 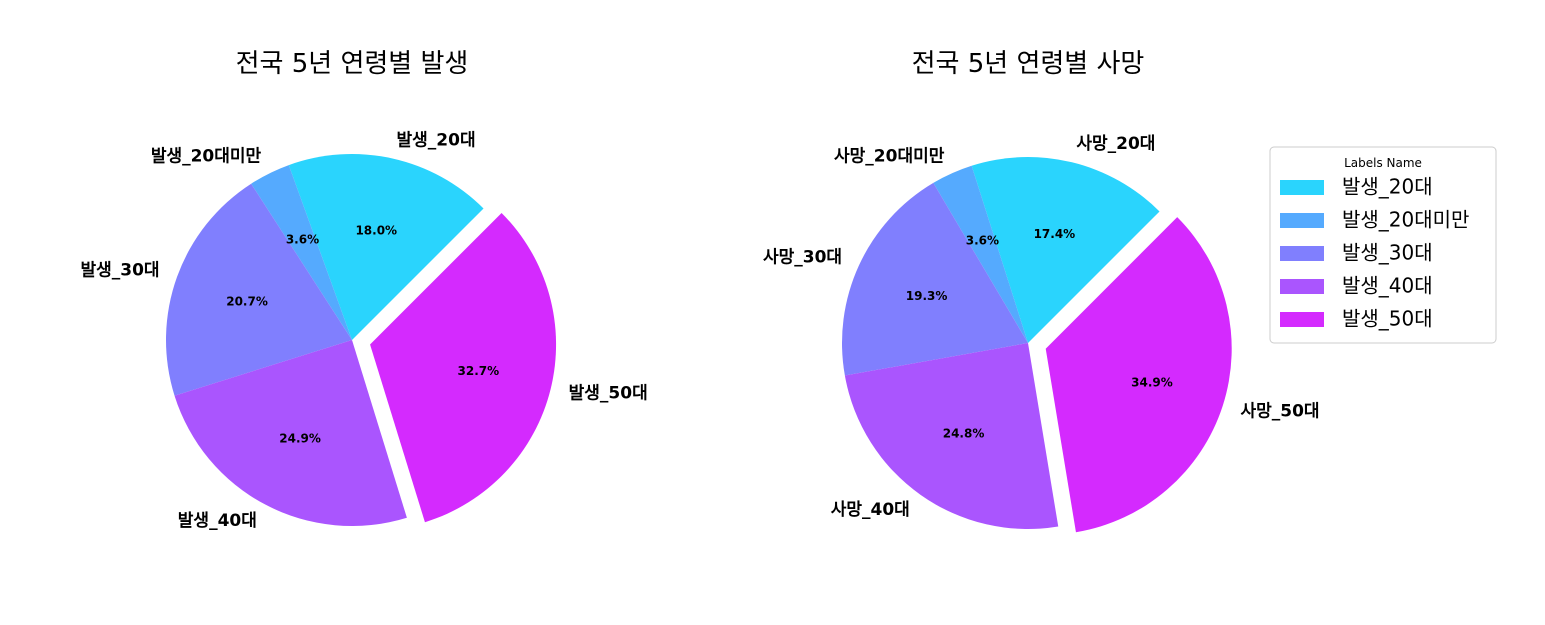 I want to click on pie-category-label-incidence-0: 발생_20대, so click(x=436, y=140).